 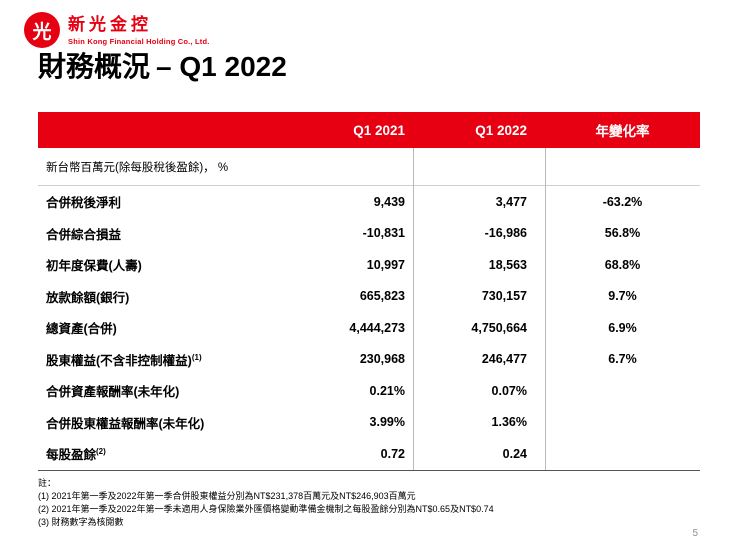 I want to click on page-number: 5, so click(x=695, y=533).